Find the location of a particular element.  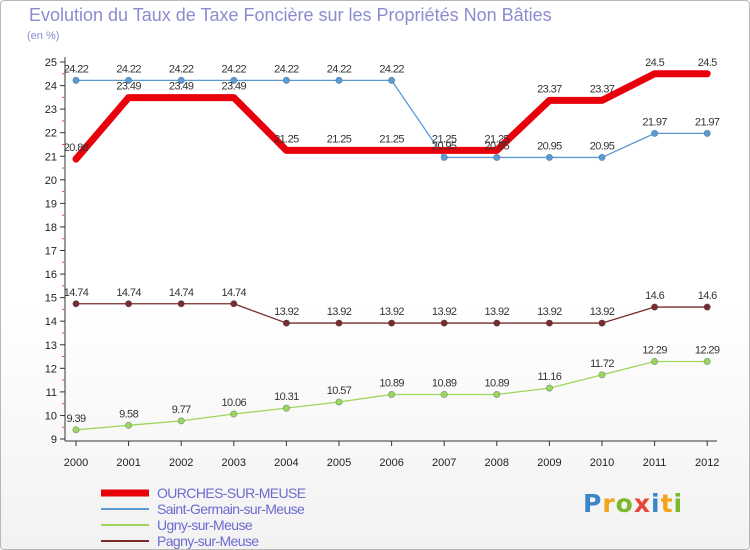

y-tick-label: 22 is located at coordinates (51, 134).